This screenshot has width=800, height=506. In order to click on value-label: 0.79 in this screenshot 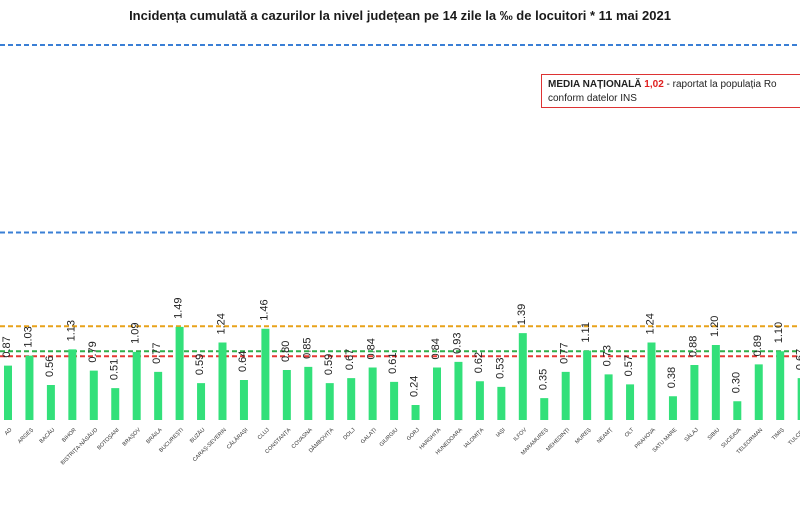, I will do `click(93, 351)`.